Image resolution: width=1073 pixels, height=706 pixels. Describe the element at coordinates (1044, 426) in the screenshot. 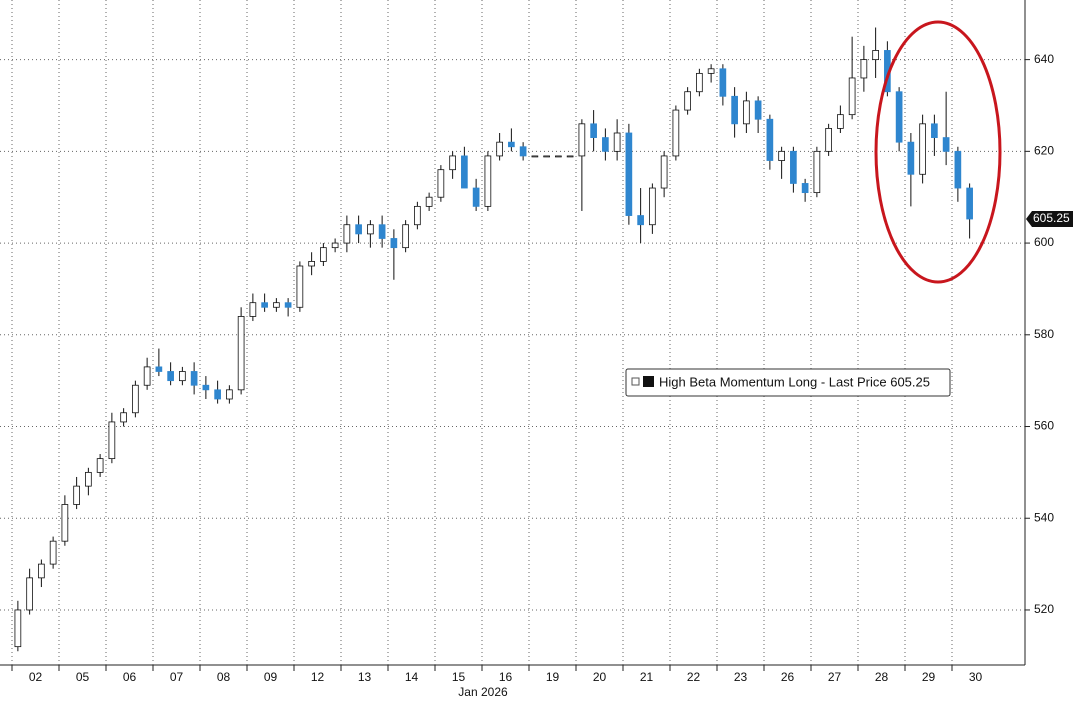

I see `y-tick-label: 560` at that location.